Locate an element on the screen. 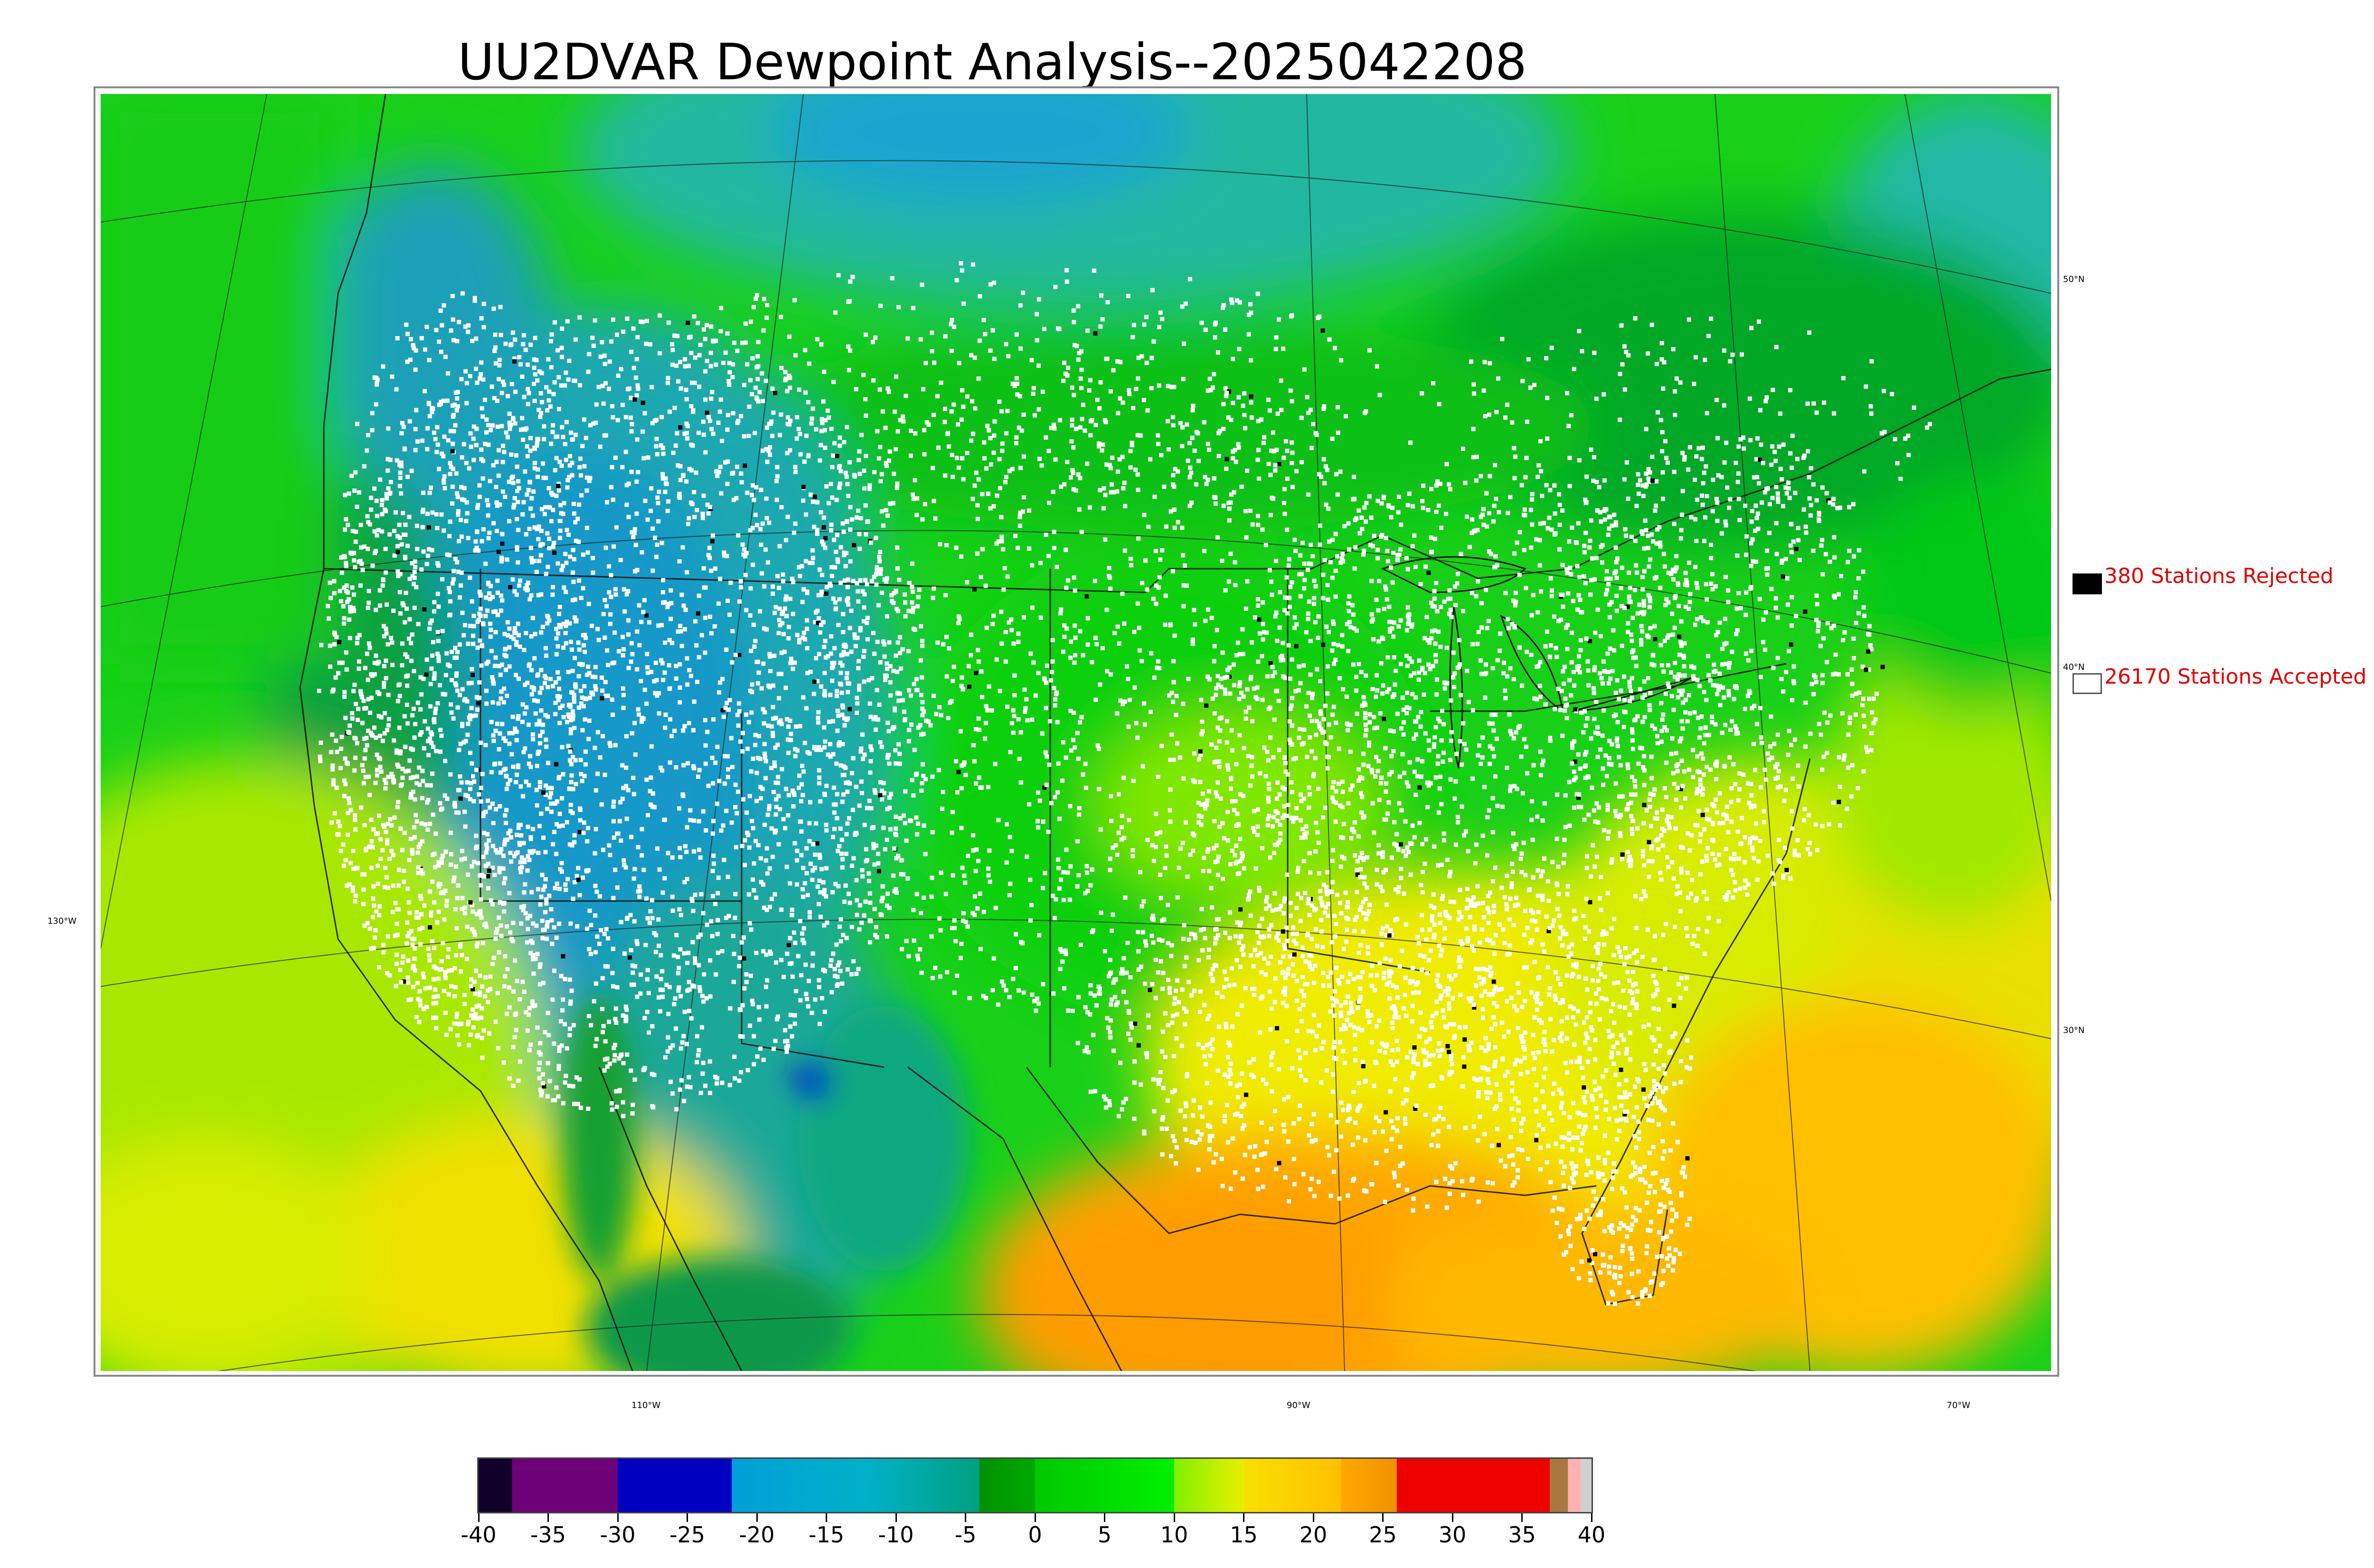 The height and width of the screenshot is (1568, 2374). lon-label-70w: 70°W is located at coordinates (1958, 1405).